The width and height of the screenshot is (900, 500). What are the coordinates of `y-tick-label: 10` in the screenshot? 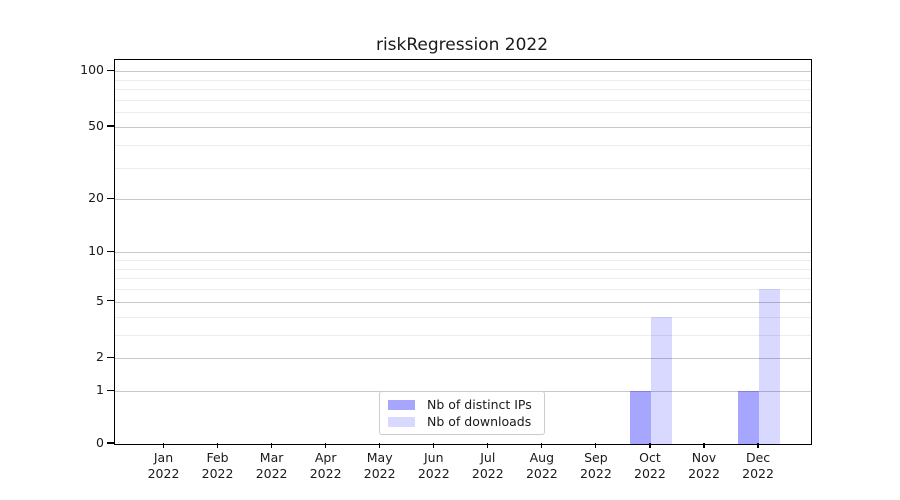 It's located at (96, 251).